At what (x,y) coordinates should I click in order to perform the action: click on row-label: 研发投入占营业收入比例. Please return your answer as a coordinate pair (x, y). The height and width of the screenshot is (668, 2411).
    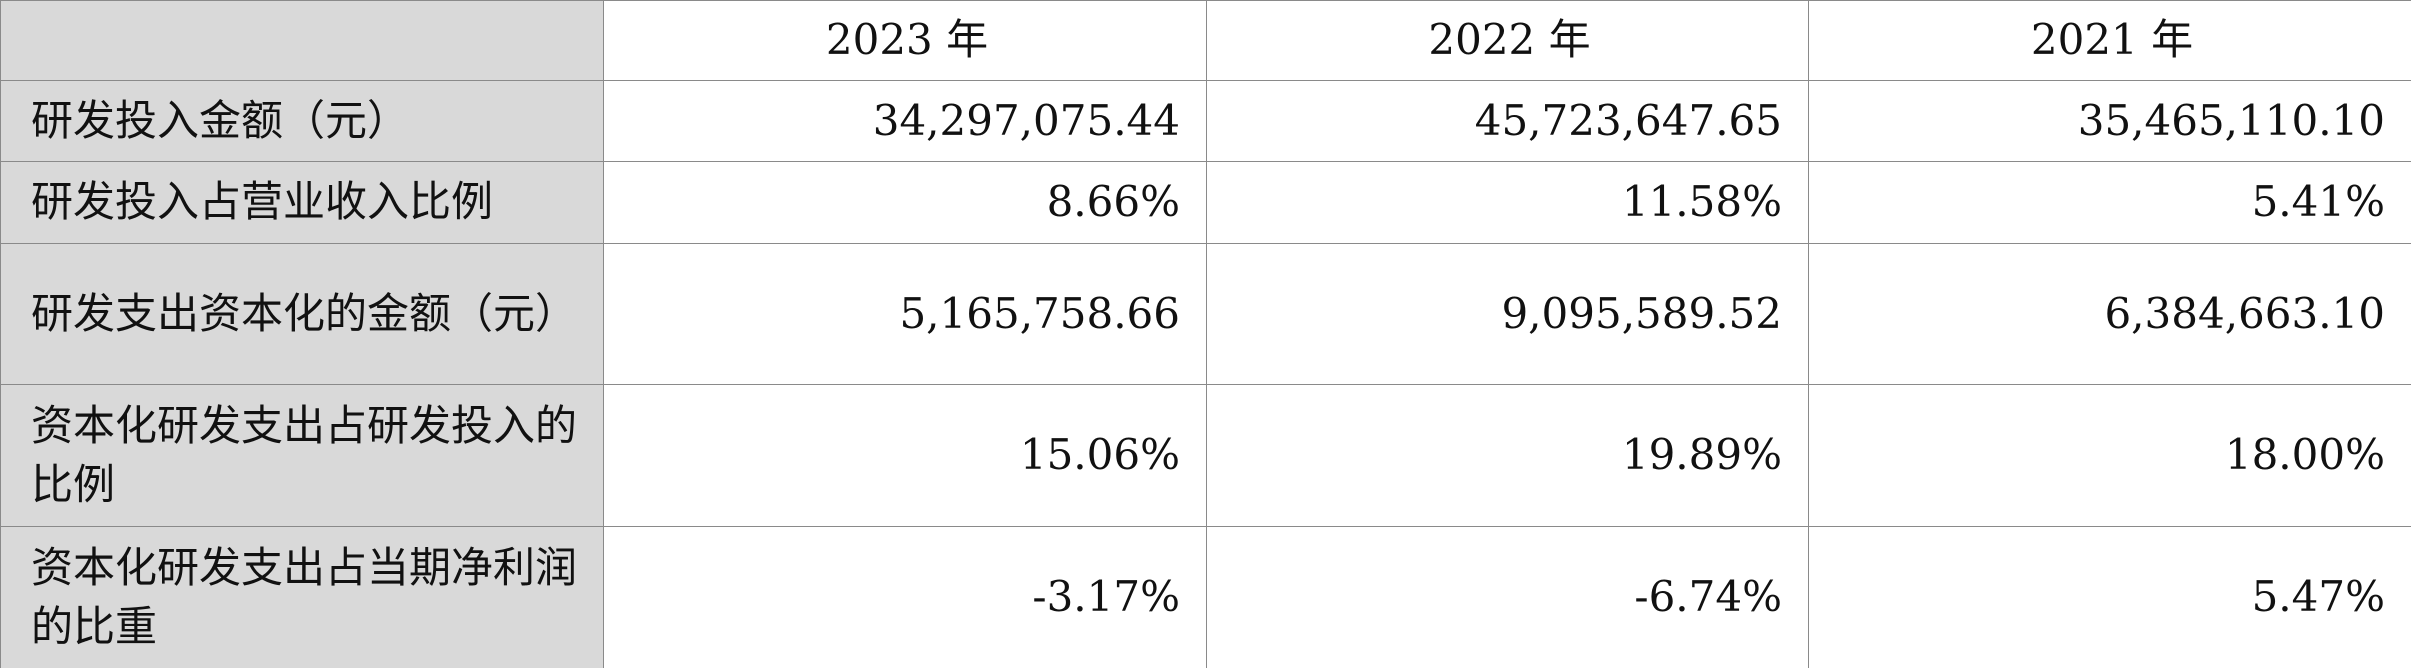
    Looking at the image, I should click on (302, 202).